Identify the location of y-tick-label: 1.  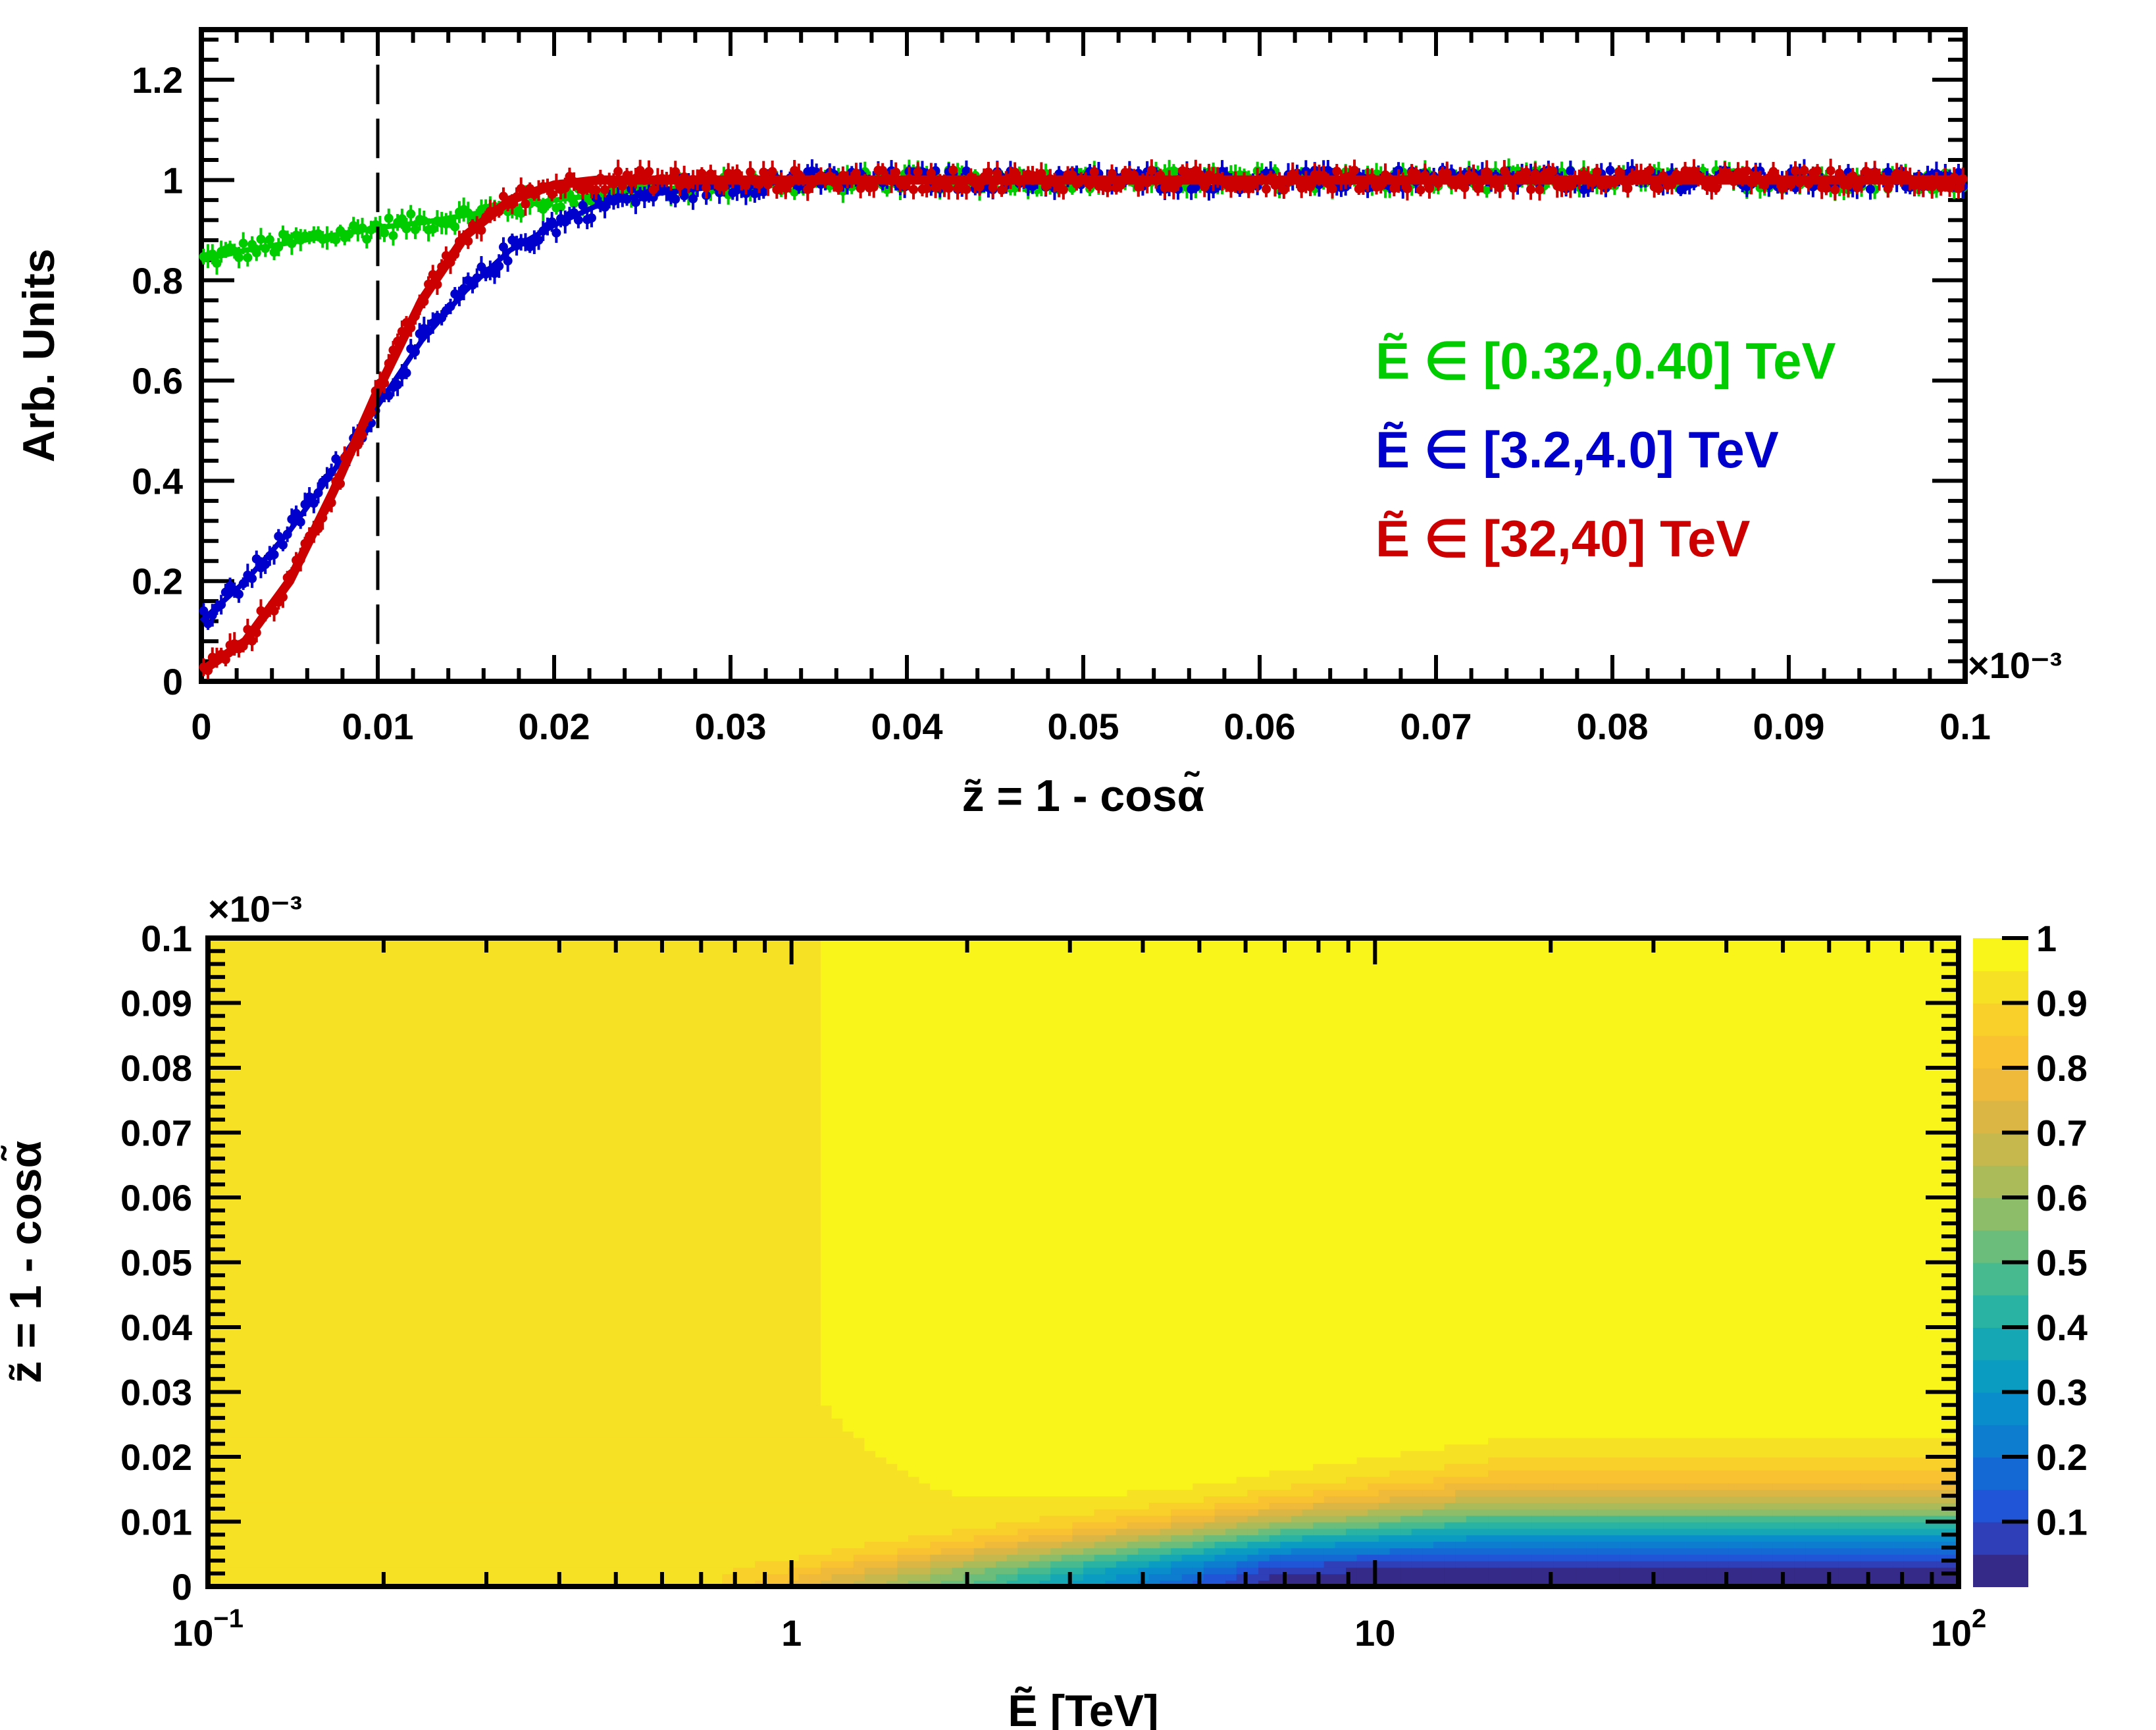
(173, 180).